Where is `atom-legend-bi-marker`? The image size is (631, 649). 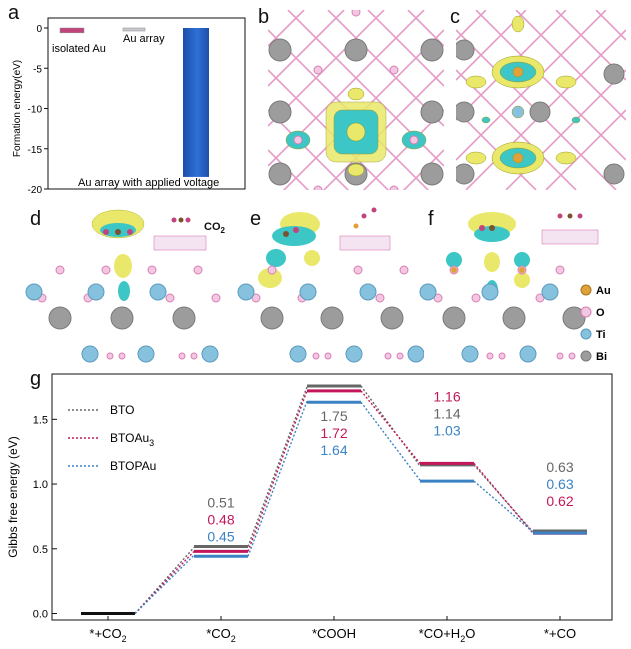 atom-legend-bi-marker is located at coordinates (586, 356).